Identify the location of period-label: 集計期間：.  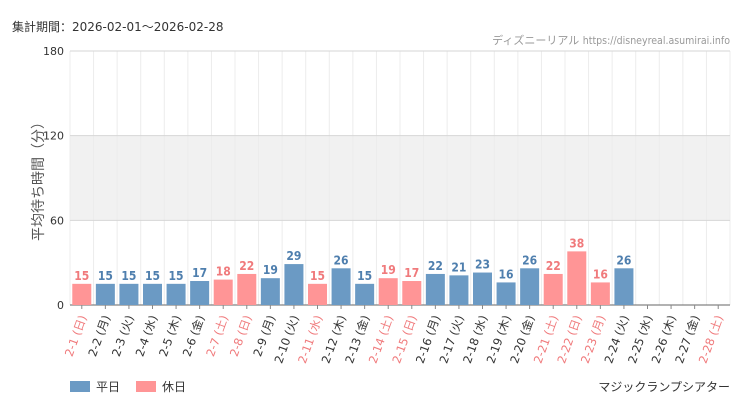
(42, 27).